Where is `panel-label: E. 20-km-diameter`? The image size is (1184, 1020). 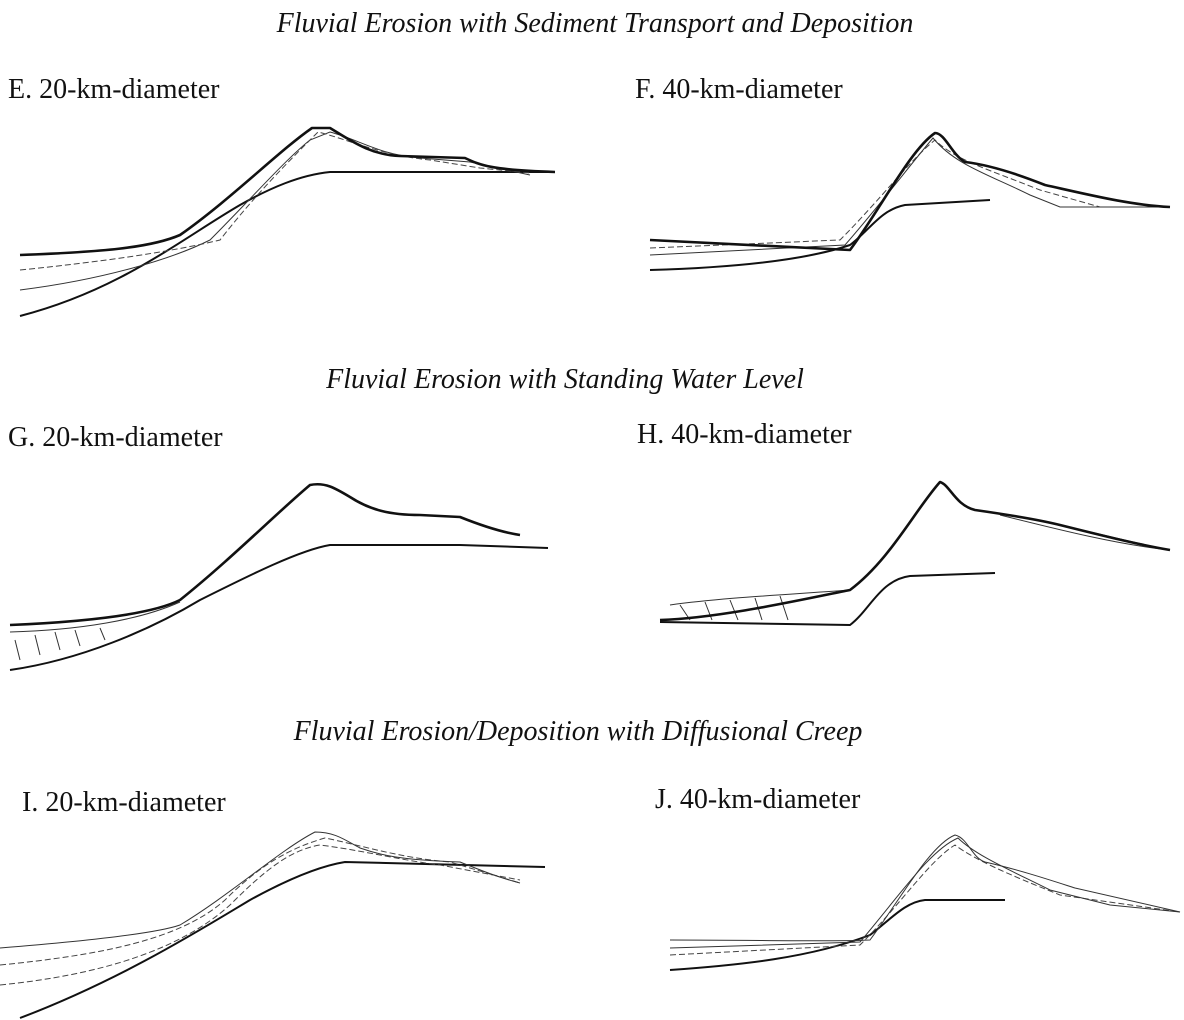 panel-label: E. 20-km-diameter is located at coordinates (114, 89).